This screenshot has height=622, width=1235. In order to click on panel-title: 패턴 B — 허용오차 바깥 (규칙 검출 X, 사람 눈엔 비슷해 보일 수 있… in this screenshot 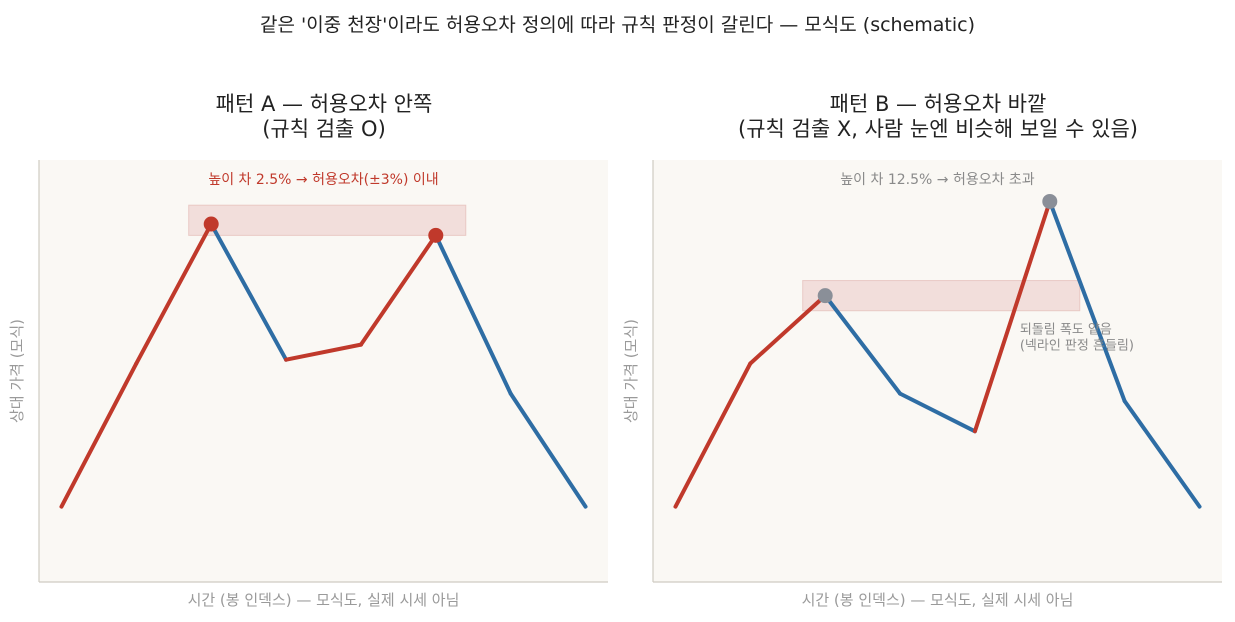, I will do `click(938, 116)`.